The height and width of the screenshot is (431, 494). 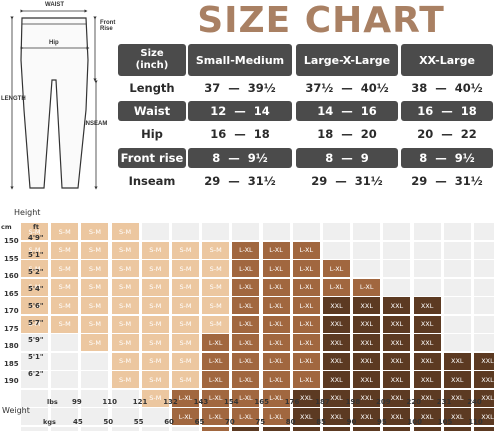 I want to click on range-max: 40½, so click(x=374, y=88).